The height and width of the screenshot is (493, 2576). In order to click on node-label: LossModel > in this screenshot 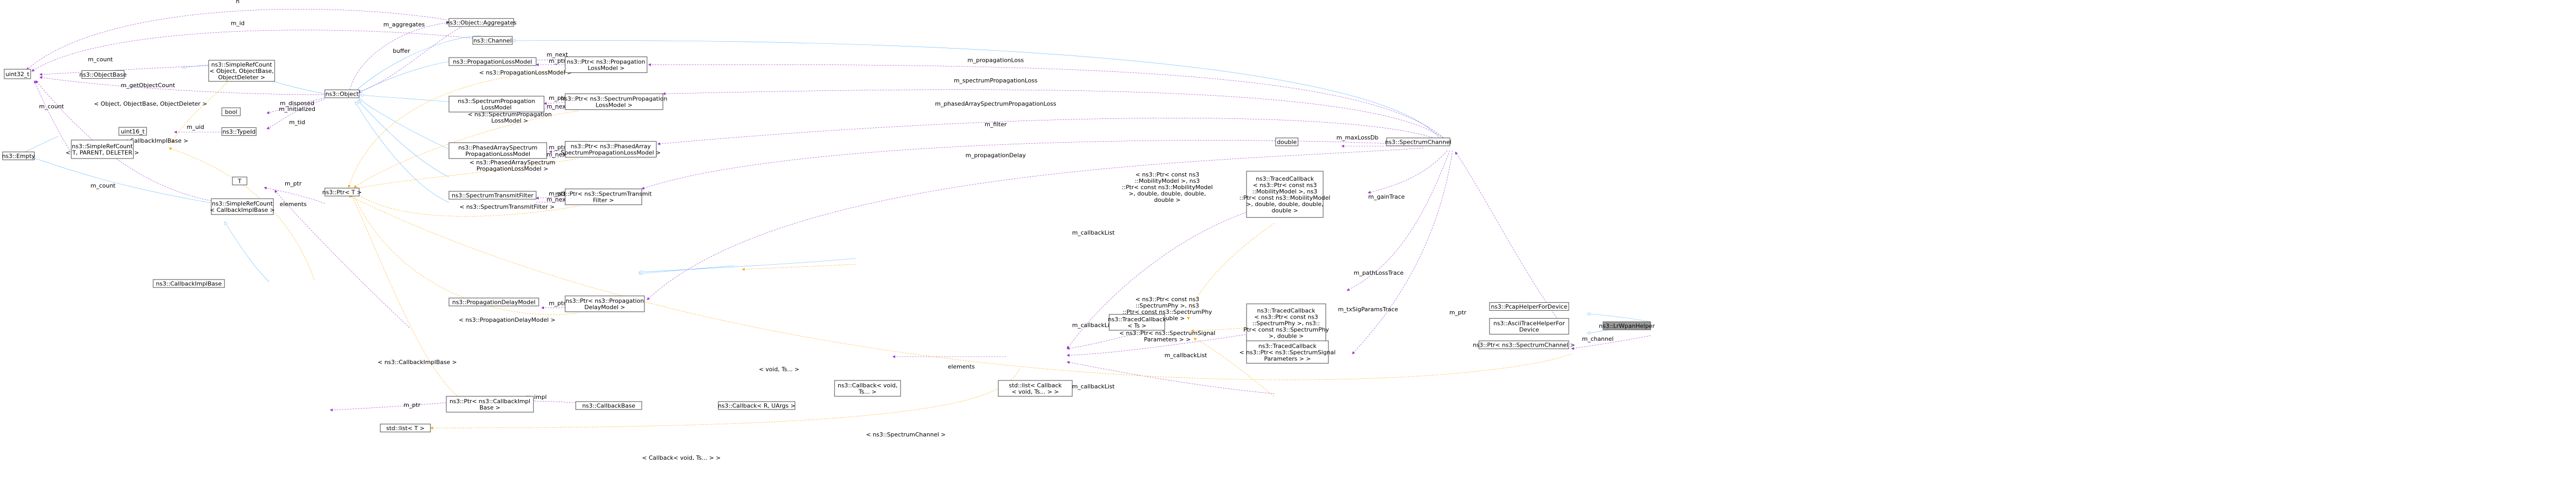, I will do `click(615, 105)`.